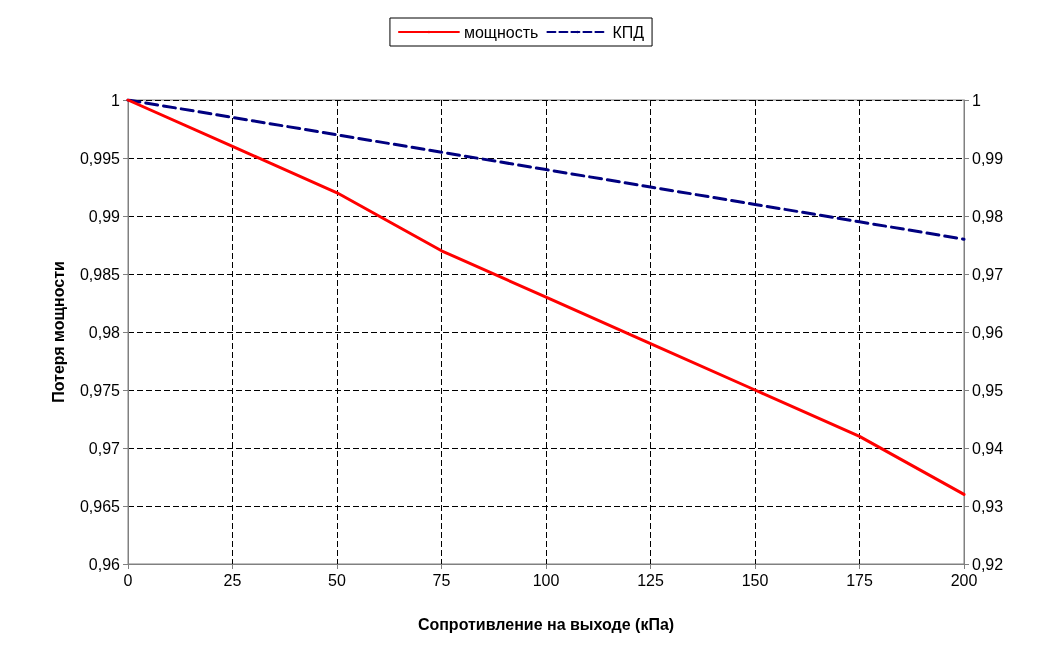 The image size is (1042, 662). What do you see at coordinates (128, 580) in the screenshot?
I see `x-tick-label: 0` at bounding box center [128, 580].